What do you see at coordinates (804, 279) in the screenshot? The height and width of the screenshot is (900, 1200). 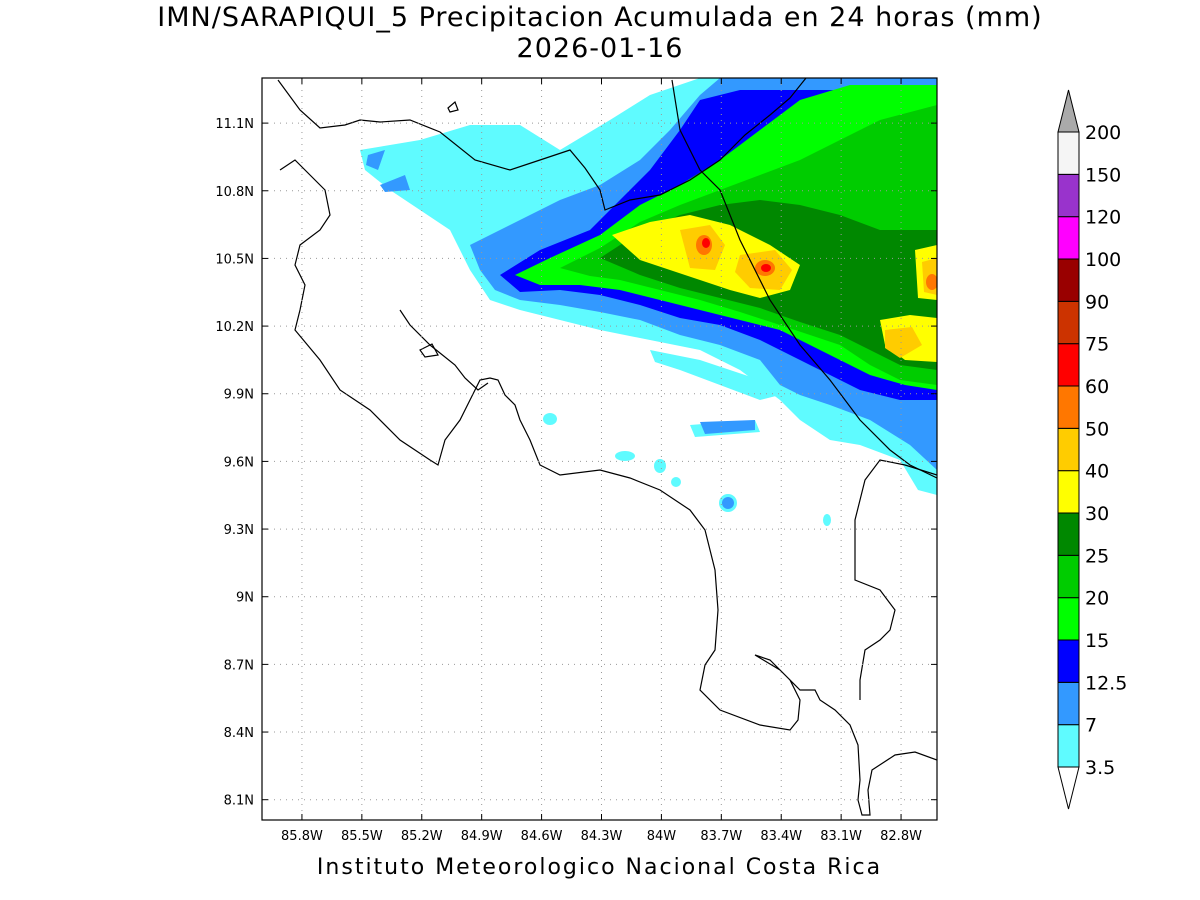 I see `coastline-caribbean` at bounding box center [804, 279].